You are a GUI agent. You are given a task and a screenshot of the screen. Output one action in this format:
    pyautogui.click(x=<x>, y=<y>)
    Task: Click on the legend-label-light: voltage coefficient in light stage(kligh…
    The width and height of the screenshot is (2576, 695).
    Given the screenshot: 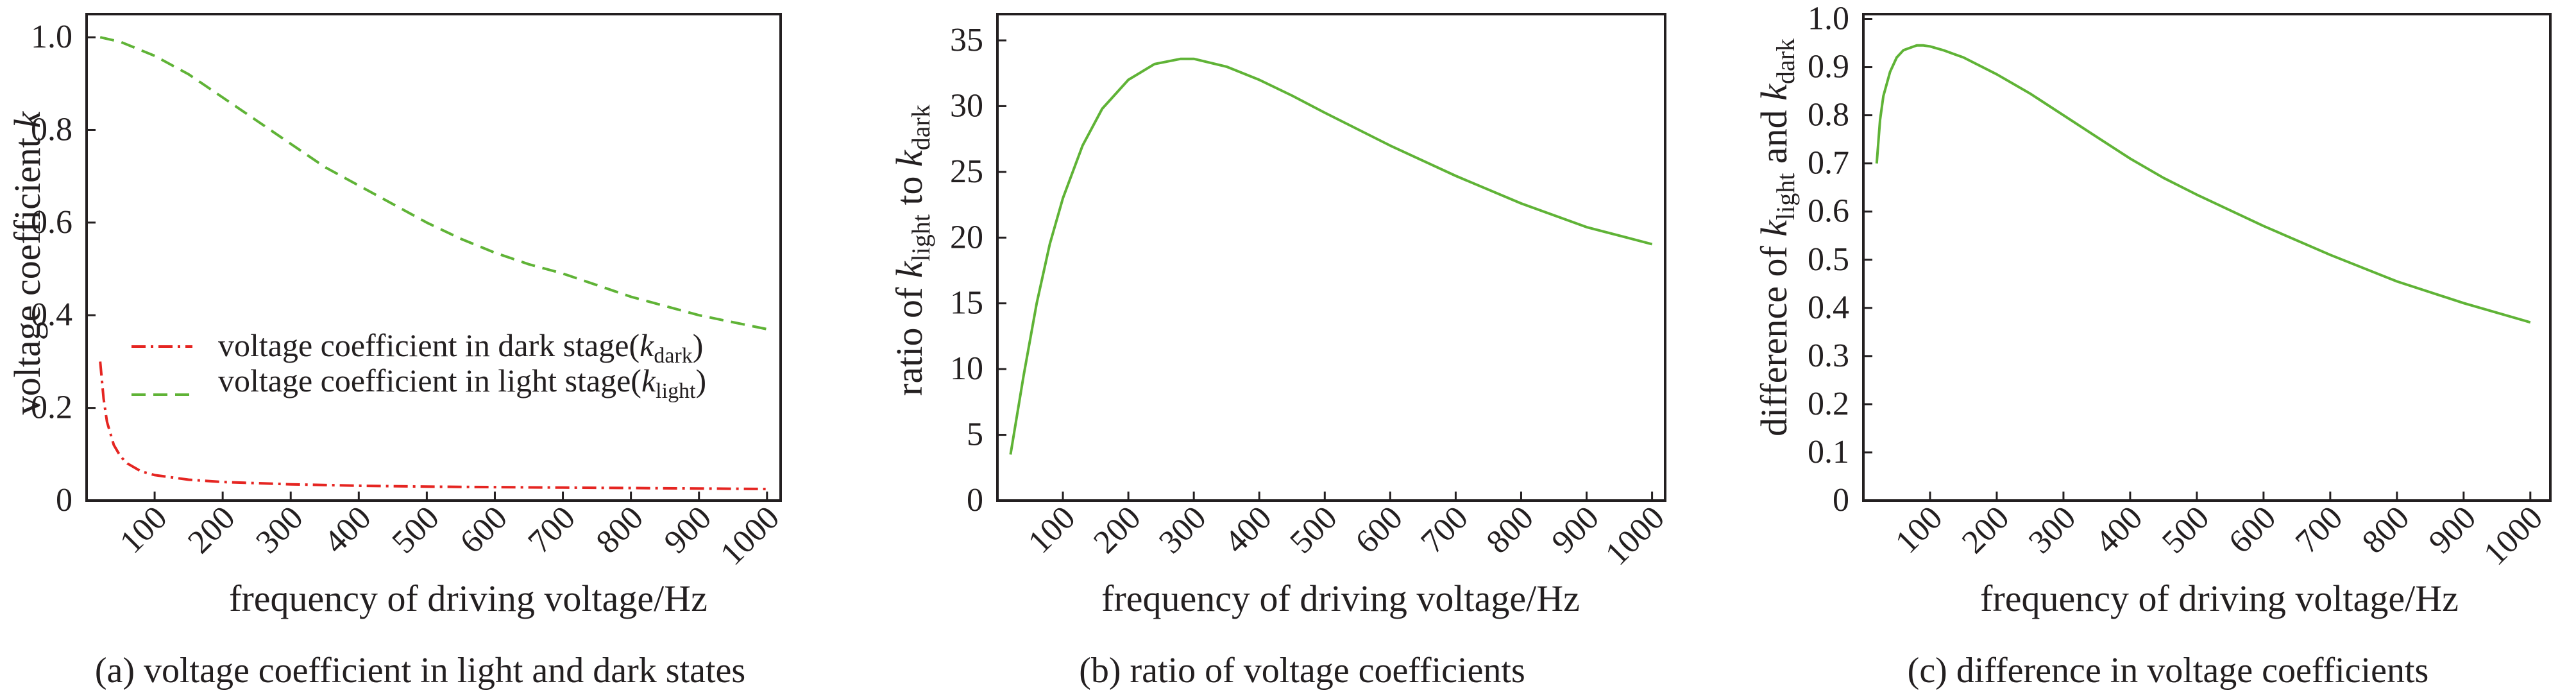 What is the action you would take?
    pyautogui.click(x=462, y=383)
    